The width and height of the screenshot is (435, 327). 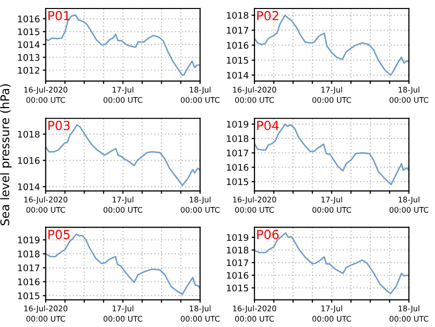 What do you see at coordinates (268, 125) in the screenshot?
I see `chart-title: P04` at bounding box center [268, 125].